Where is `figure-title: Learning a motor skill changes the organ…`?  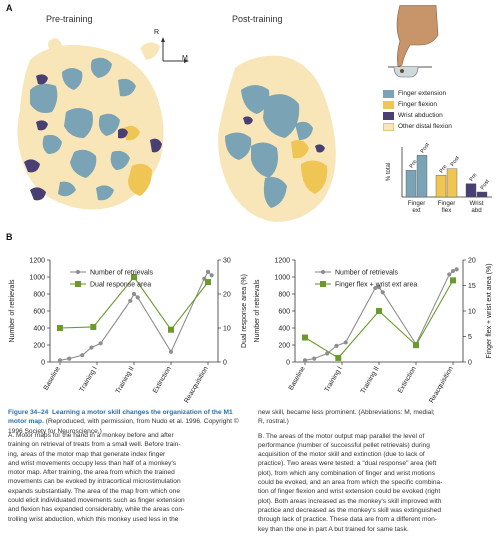
figure-title: Learning a motor skill changes the organ… is located at coordinates (120, 417).